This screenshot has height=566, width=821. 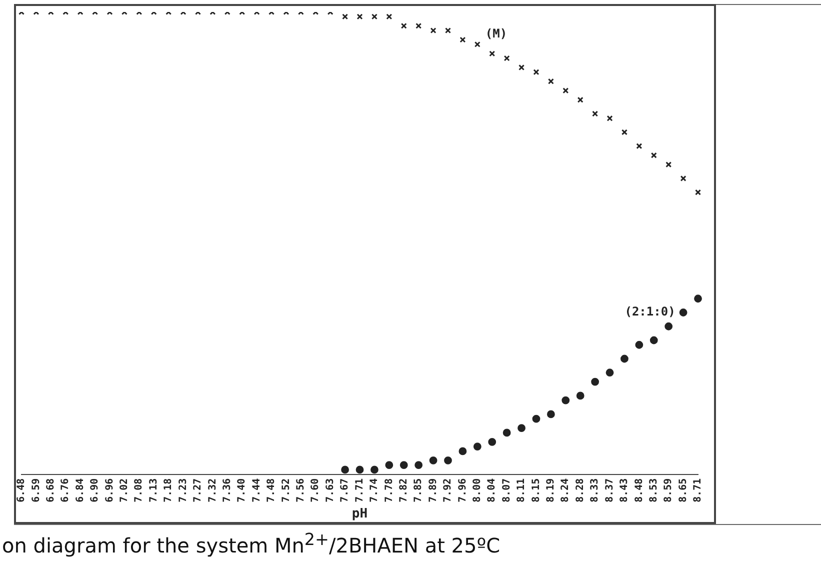 I want to click on x-tick-label: 7.40, so click(x=242, y=490).